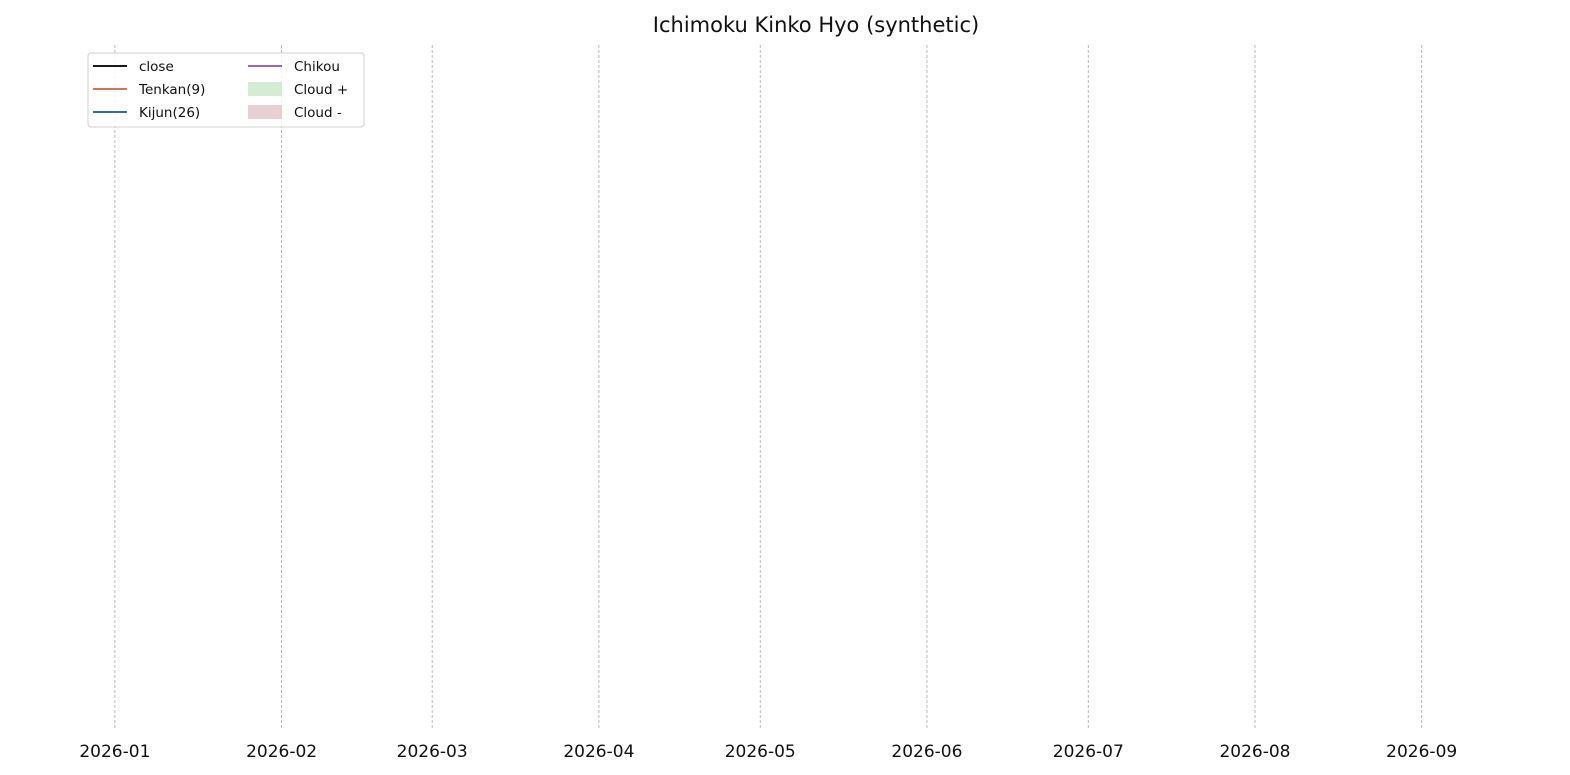  Describe the element at coordinates (321, 90) in the screenshot. I see `legend-label: Cloud +` at that location.